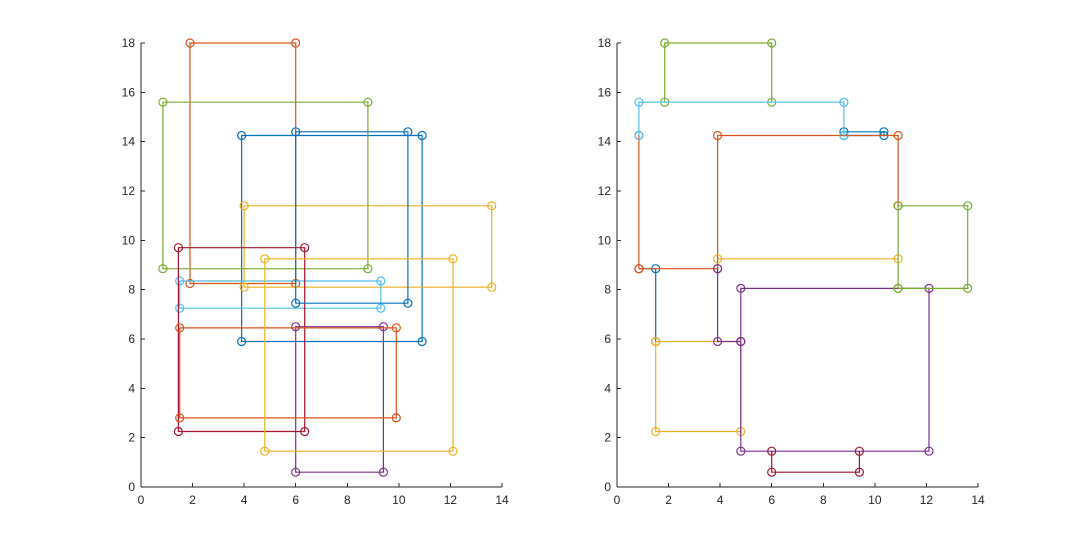 Image resolution: width=1082 pixels, height=547 pixels. What do you see at coordinates (607, 339) in the screenshot?
I see `y-tick-label: 6` at bounding box center [607, 339].